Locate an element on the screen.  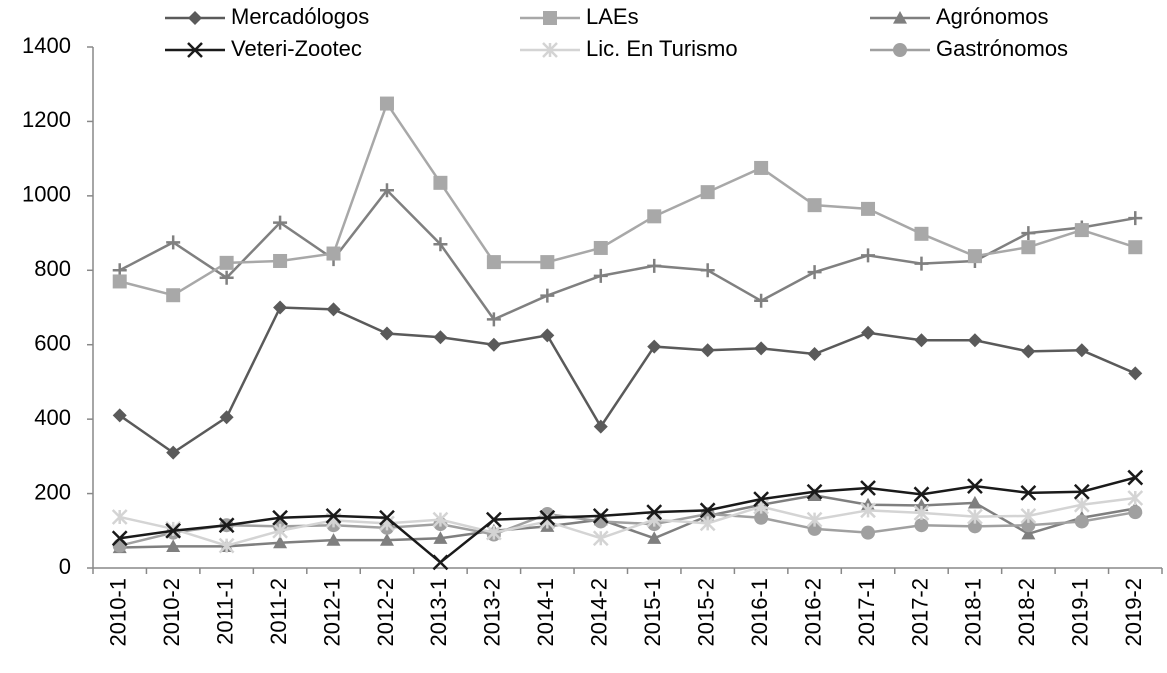
legend-label: Veteri-Zootec is located at coordinates (296, 48).